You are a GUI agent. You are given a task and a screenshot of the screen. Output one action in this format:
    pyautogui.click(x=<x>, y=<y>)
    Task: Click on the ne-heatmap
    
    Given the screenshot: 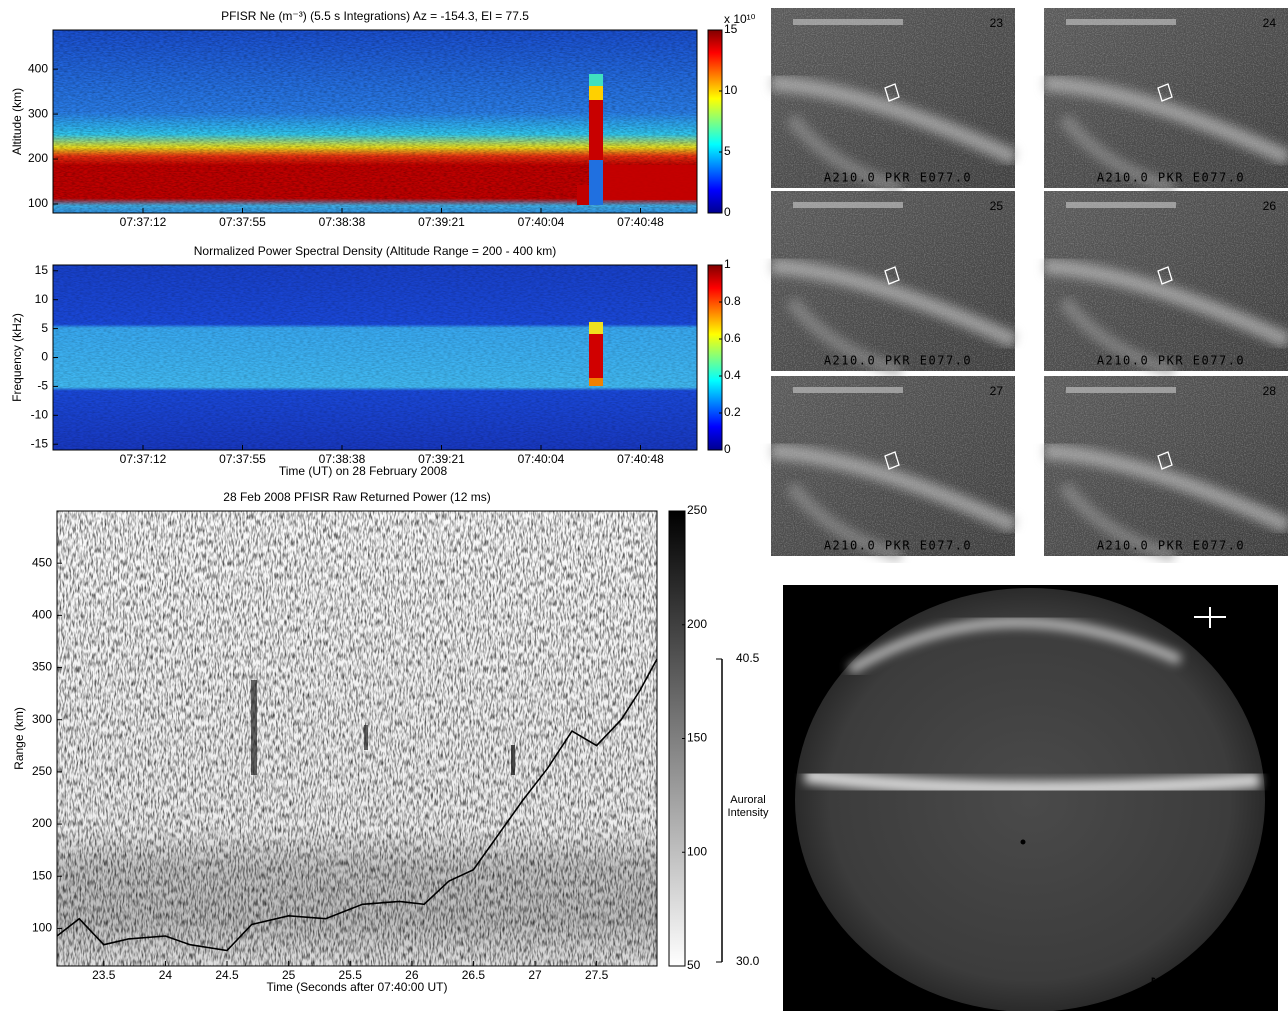 What is the action you would take?
    pyautogui.click(x=375, y=121)
    